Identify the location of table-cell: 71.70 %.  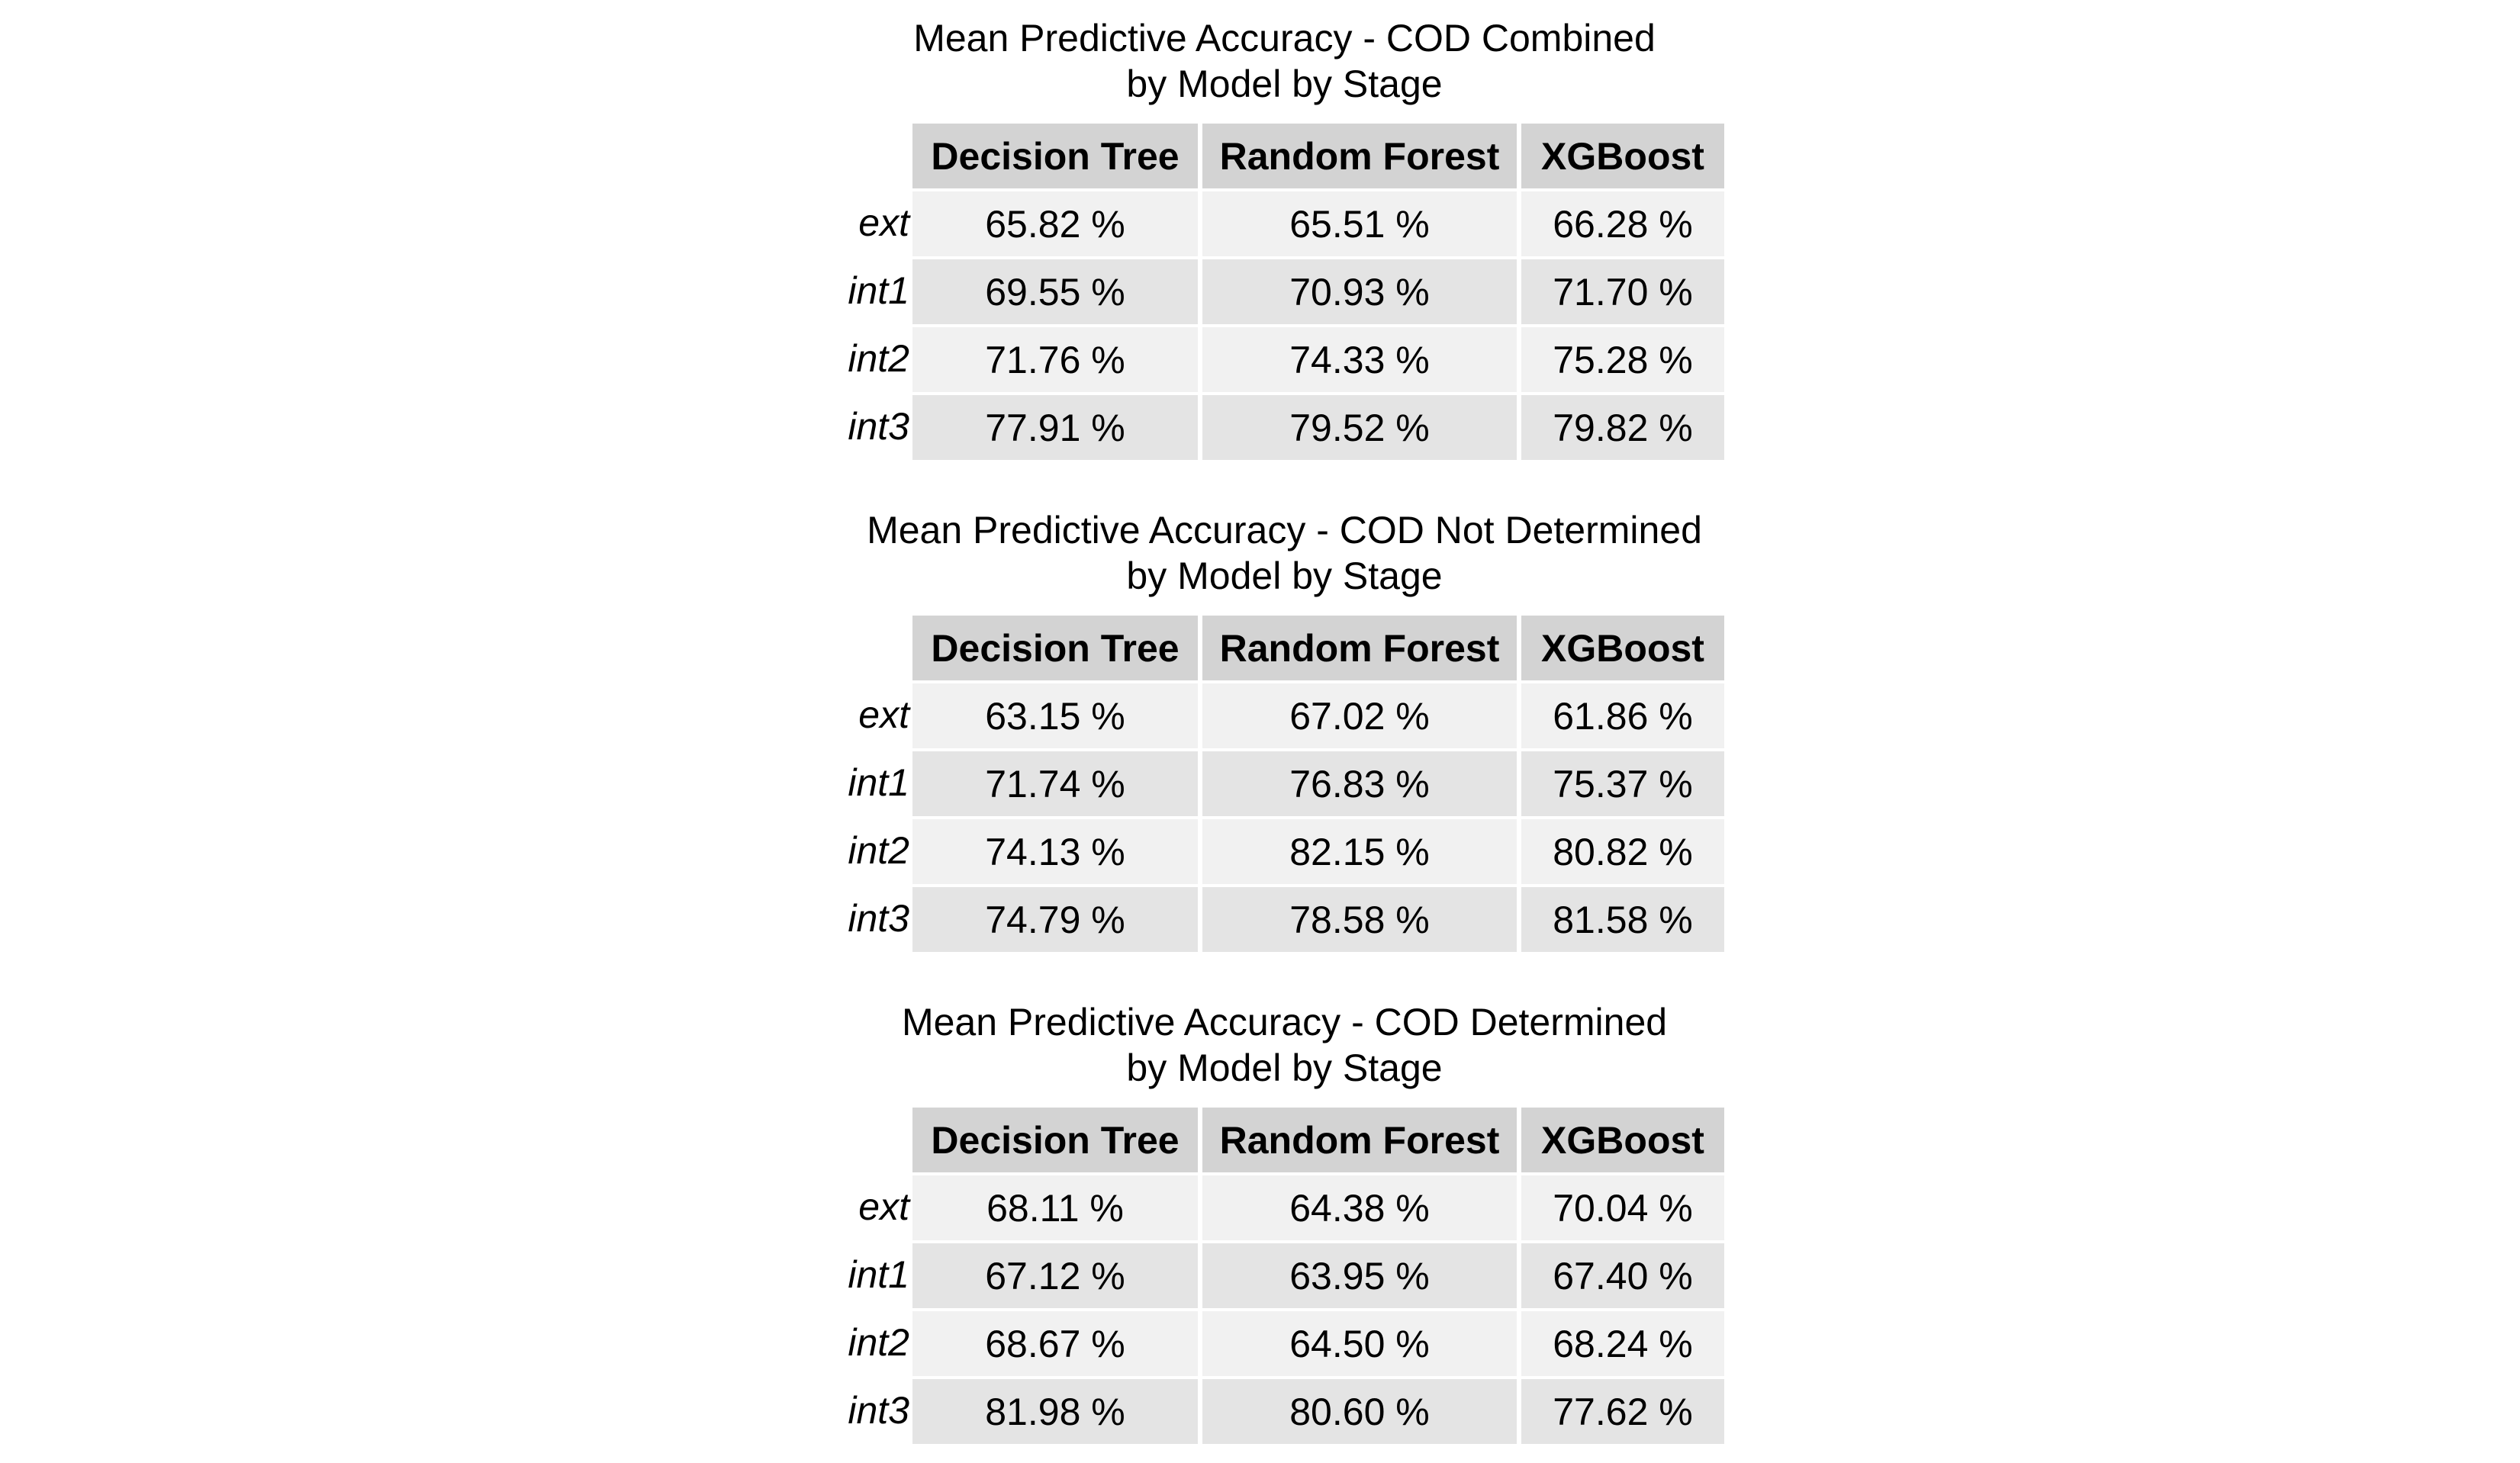
(1622, 290).